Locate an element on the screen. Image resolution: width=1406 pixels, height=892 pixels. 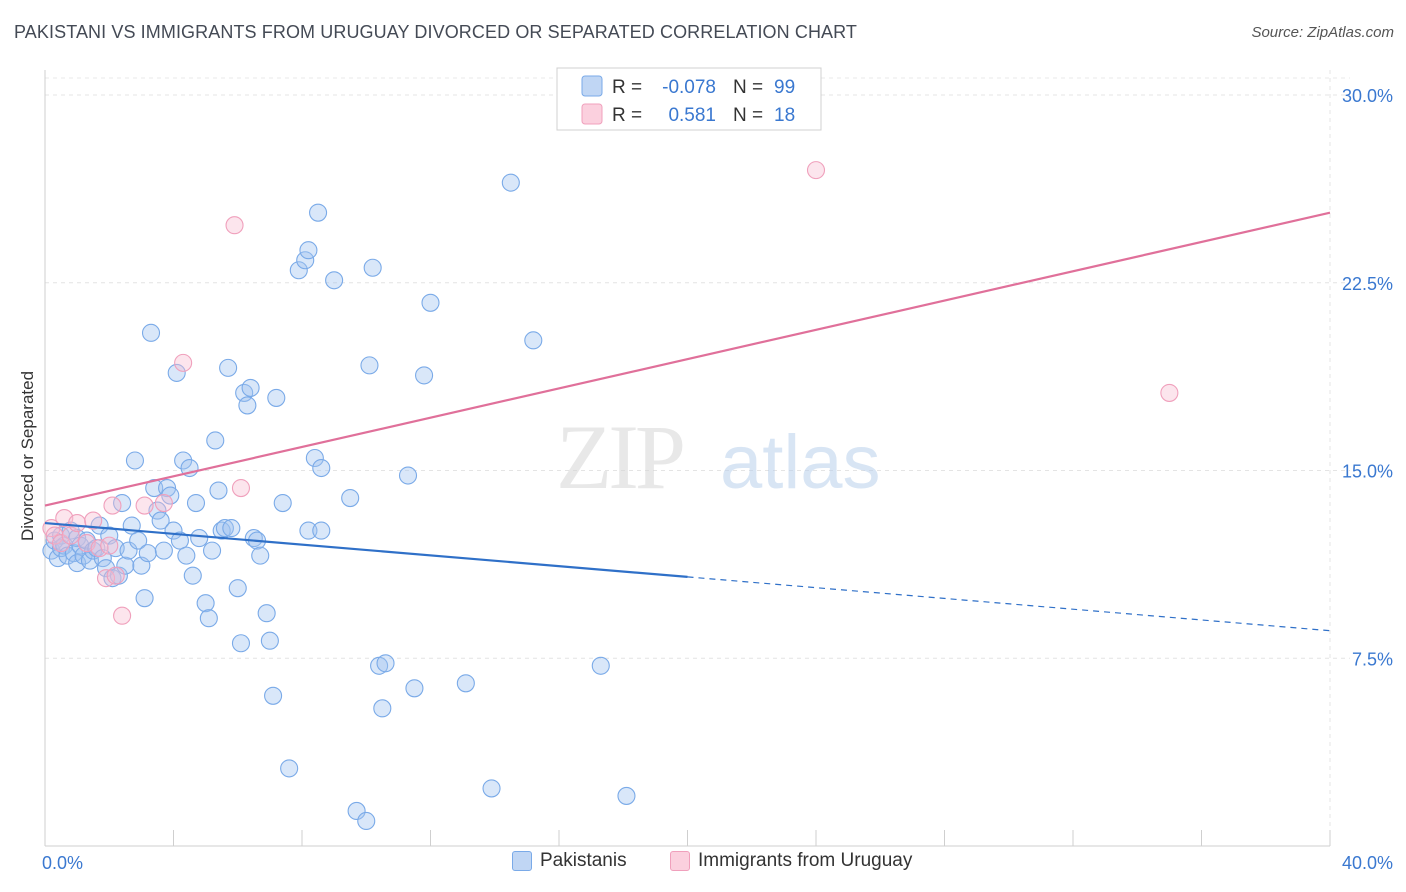
y-tick-label-2: 22.5% is located at coordinates (1367, 284).